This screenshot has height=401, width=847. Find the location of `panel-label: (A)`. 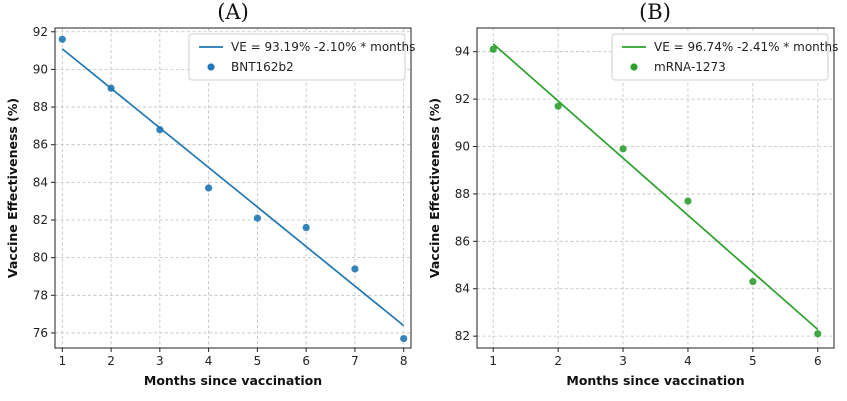

panel-label: (A) is located at coordinates (233, 12).